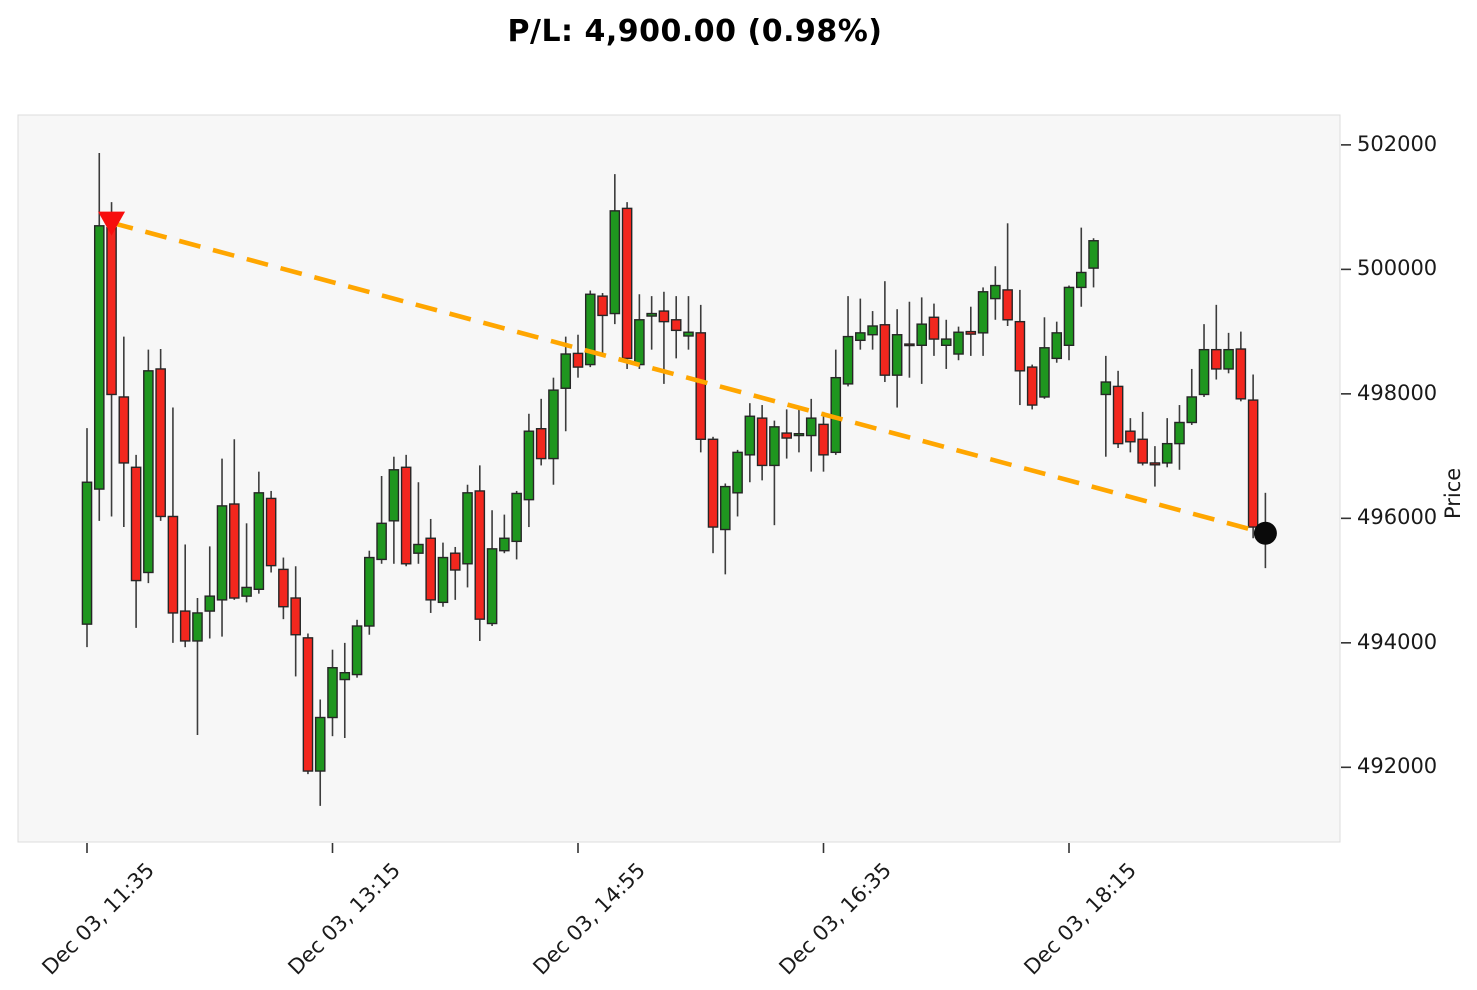  Describe the element at coordinates (1397, 517) in the screenshot. I see `y-tick-label: 496000` at that location.